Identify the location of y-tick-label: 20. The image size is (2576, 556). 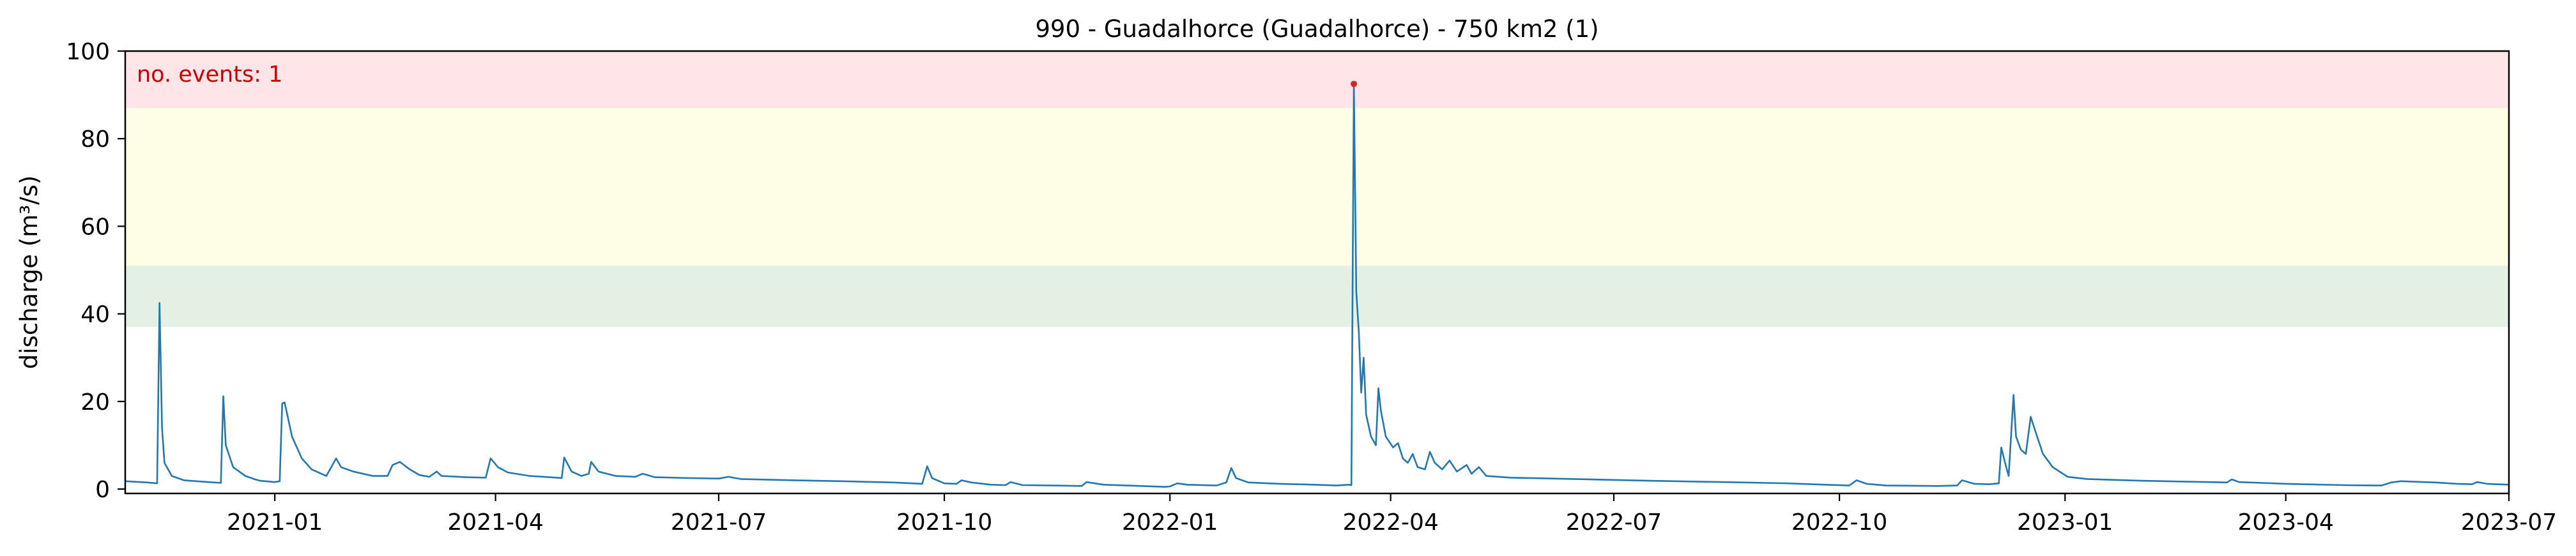
(95, 402).